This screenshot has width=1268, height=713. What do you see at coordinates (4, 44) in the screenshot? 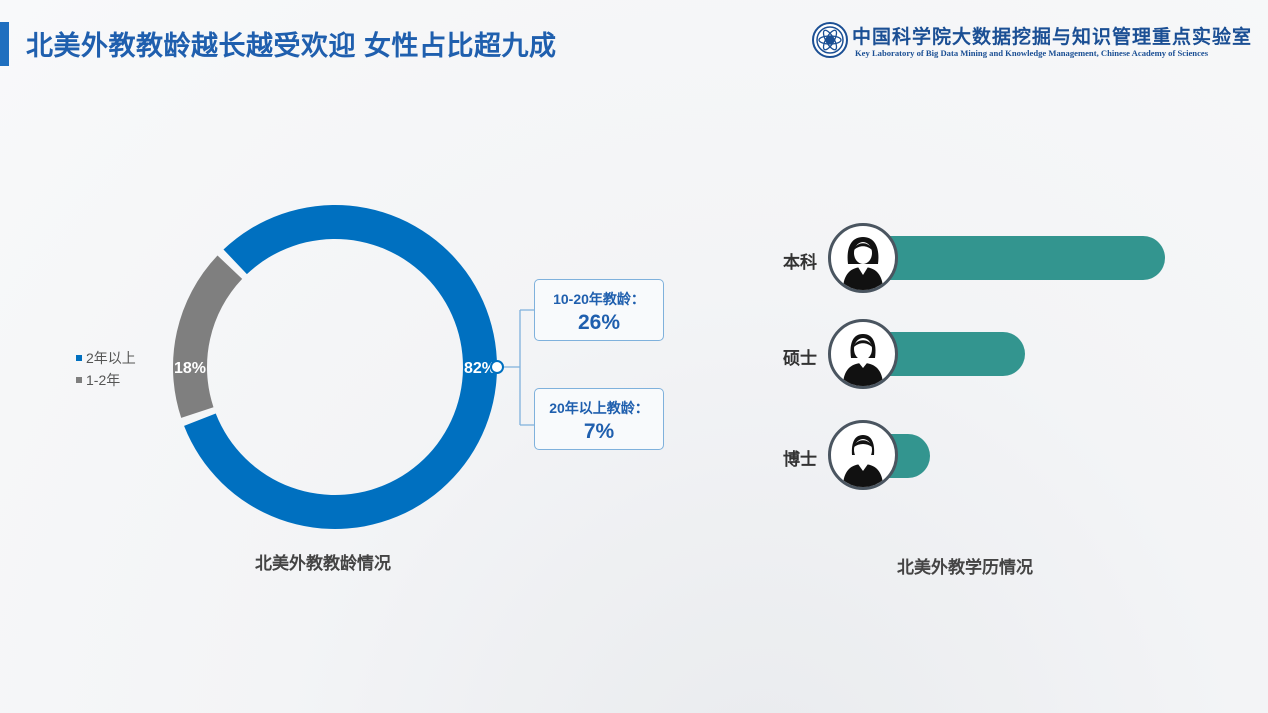
I see `title-accent-bar` at bounding box center [4, 44].